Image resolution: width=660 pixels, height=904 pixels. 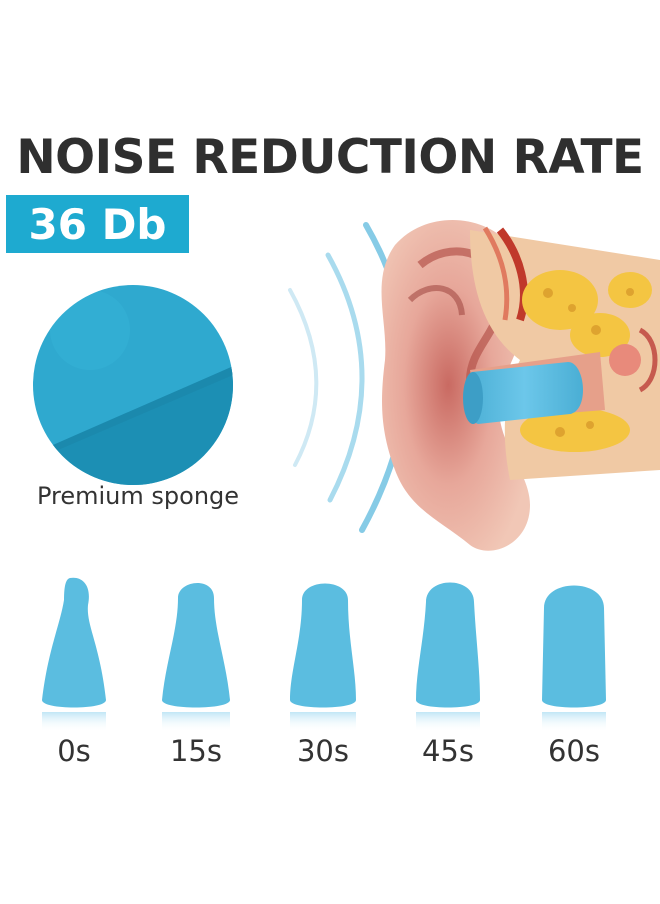 I want to click on earplug-15s-icon, so click(x=196, y=657).